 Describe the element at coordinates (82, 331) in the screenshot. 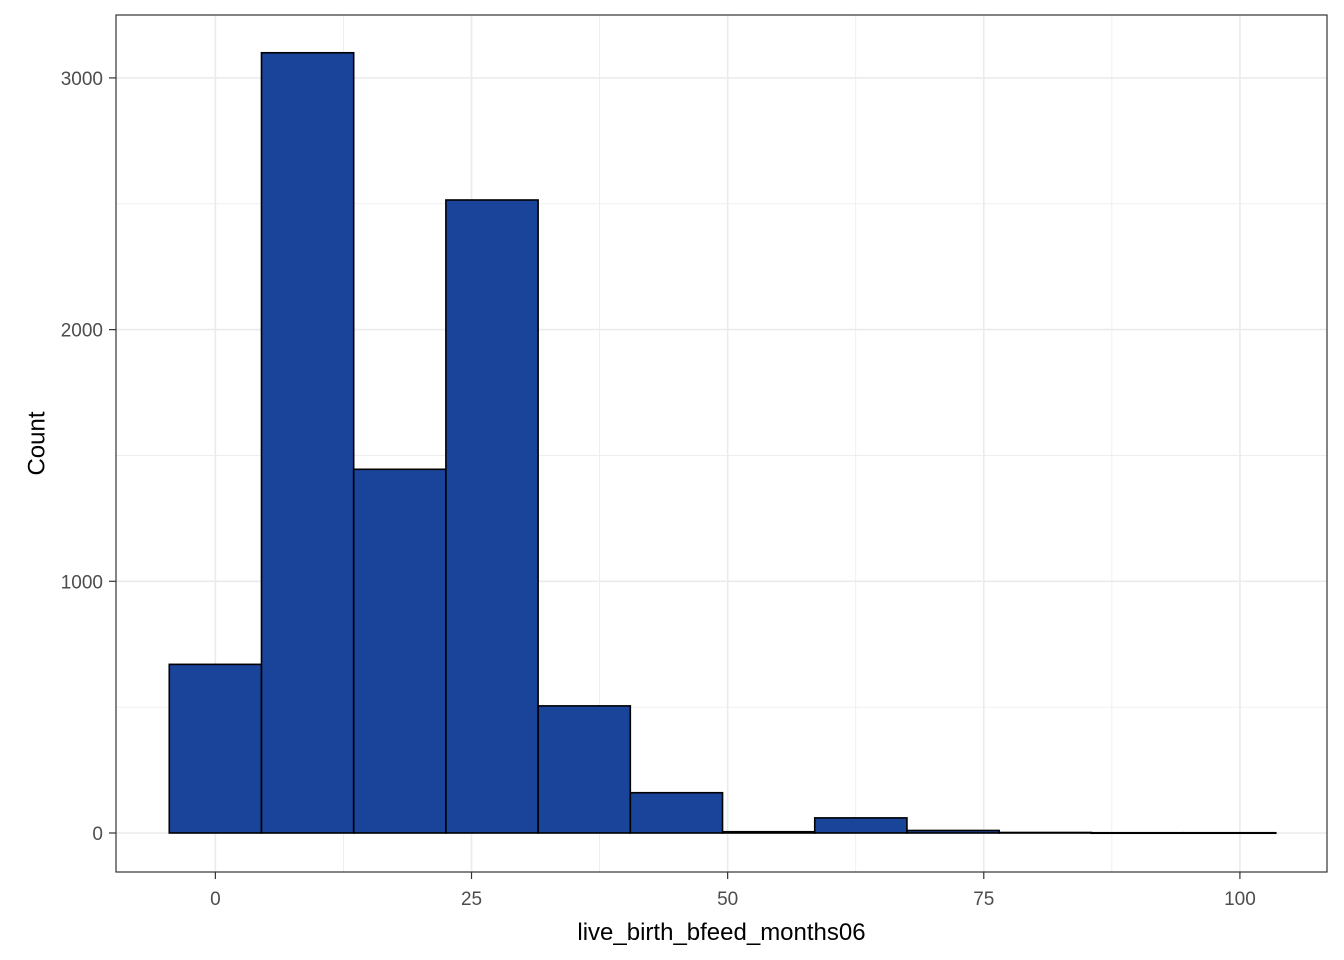

I see `y-tick-label: 2000` at that location.